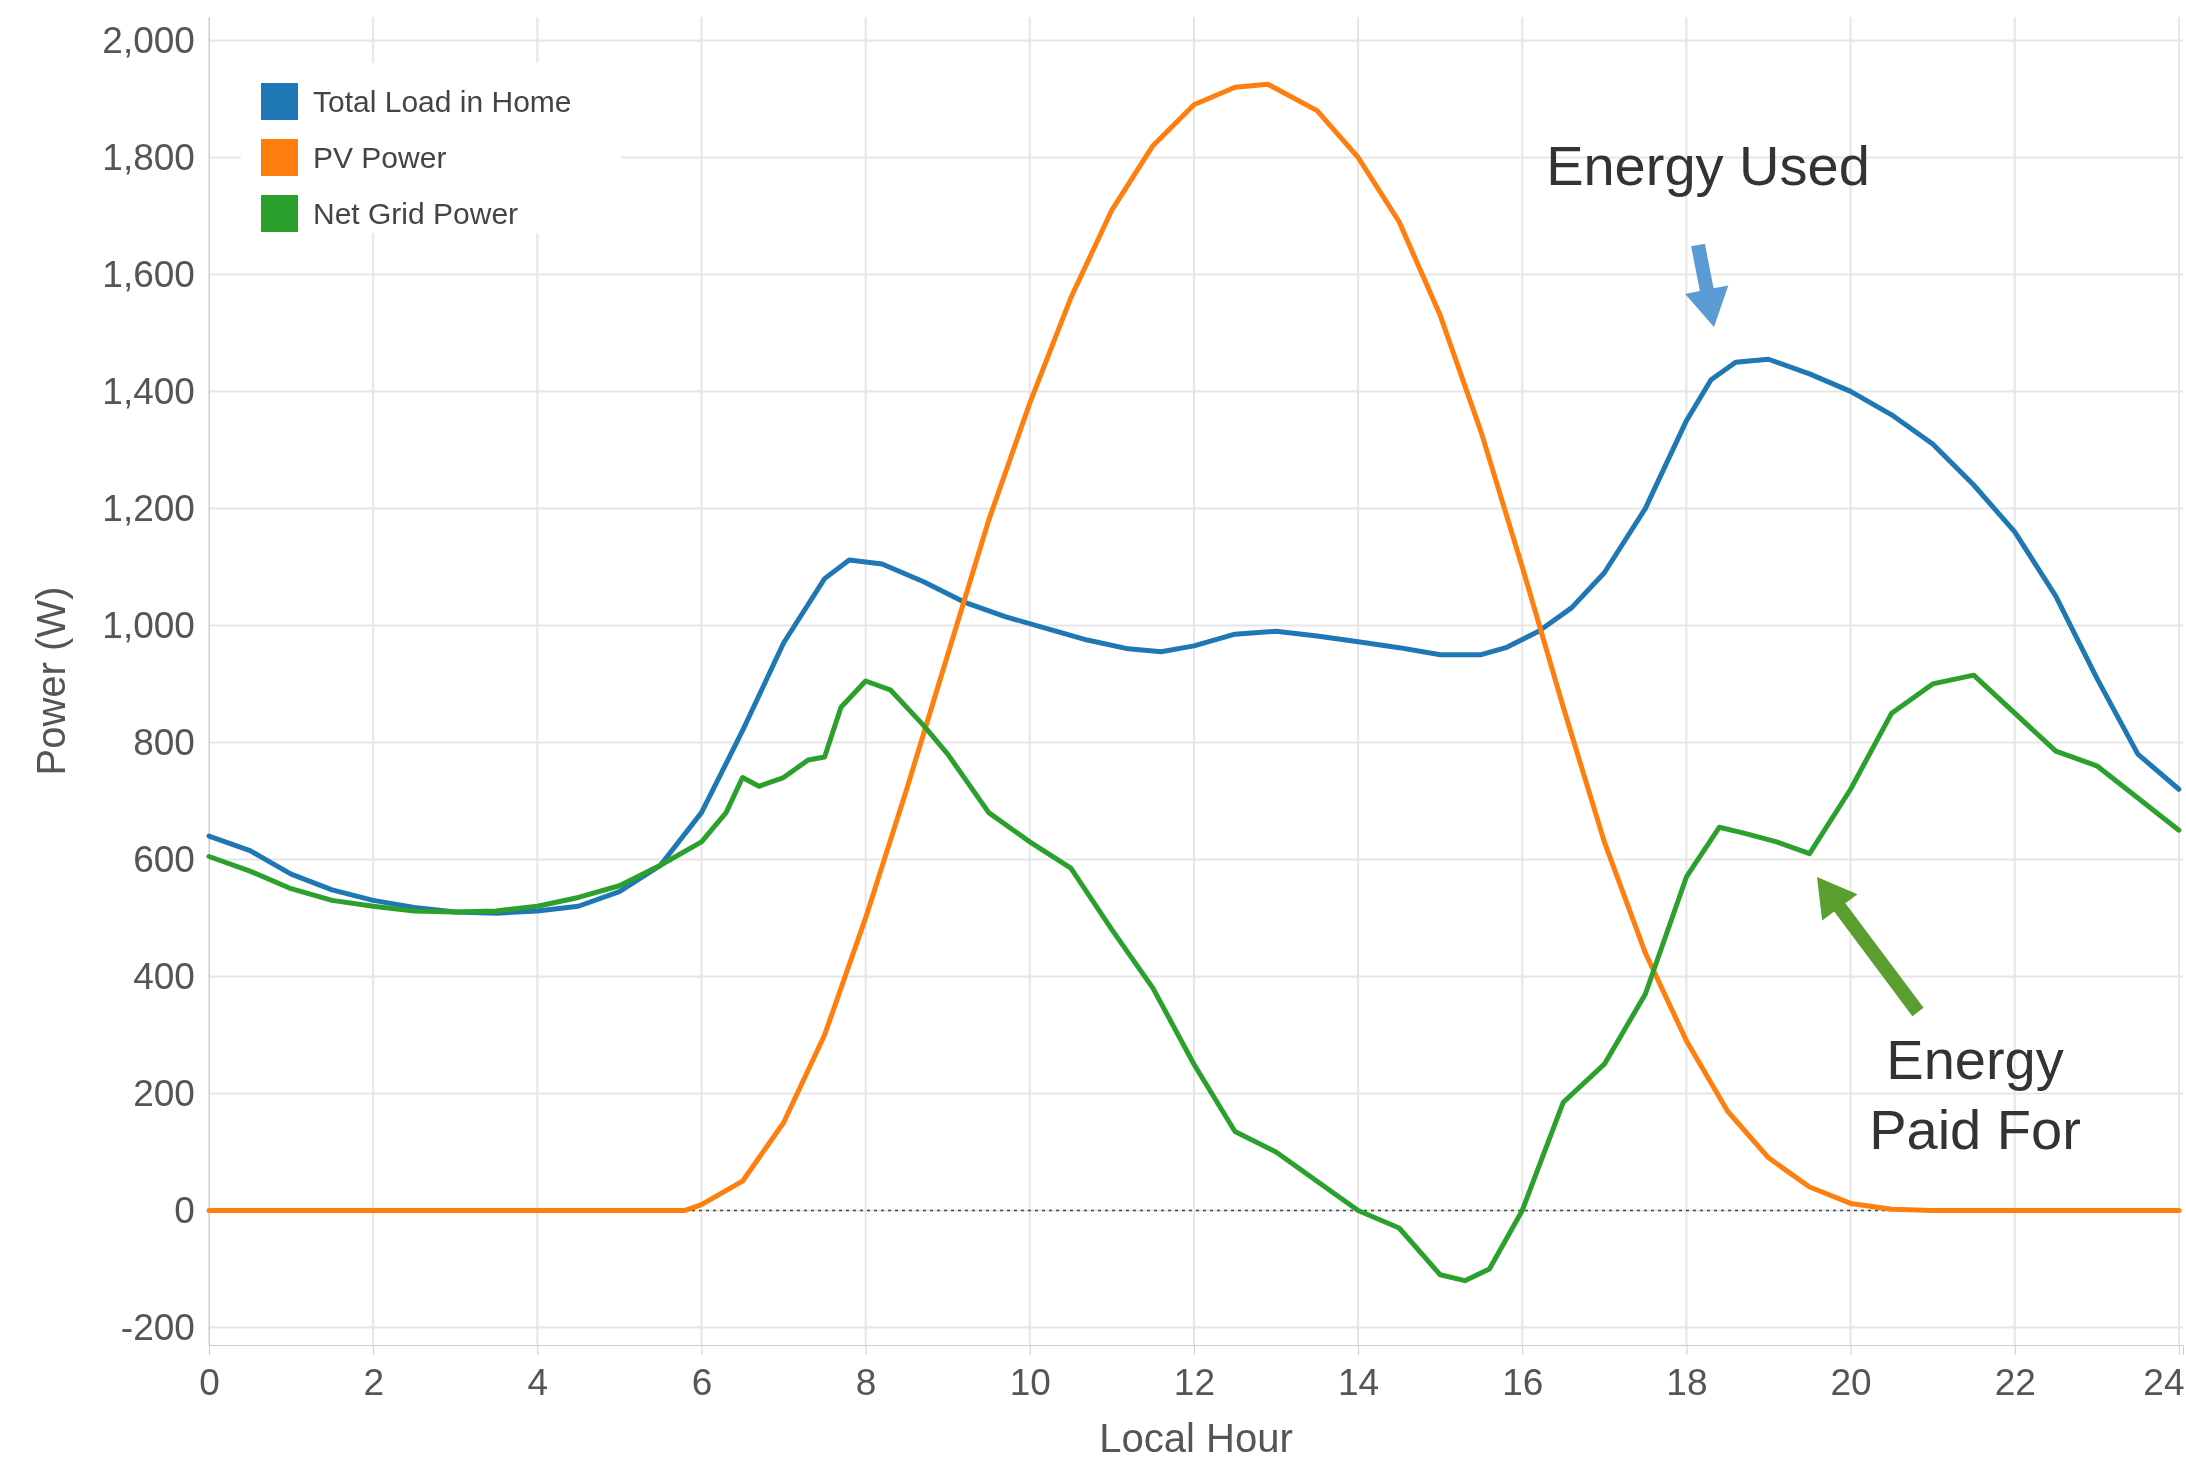 Image resolution: width=2186 pixels, height=1458 pixels. Describe the element at coordinates (442, 101) in the screenshot. I see `legend-label: Total Load in Home` at that location.